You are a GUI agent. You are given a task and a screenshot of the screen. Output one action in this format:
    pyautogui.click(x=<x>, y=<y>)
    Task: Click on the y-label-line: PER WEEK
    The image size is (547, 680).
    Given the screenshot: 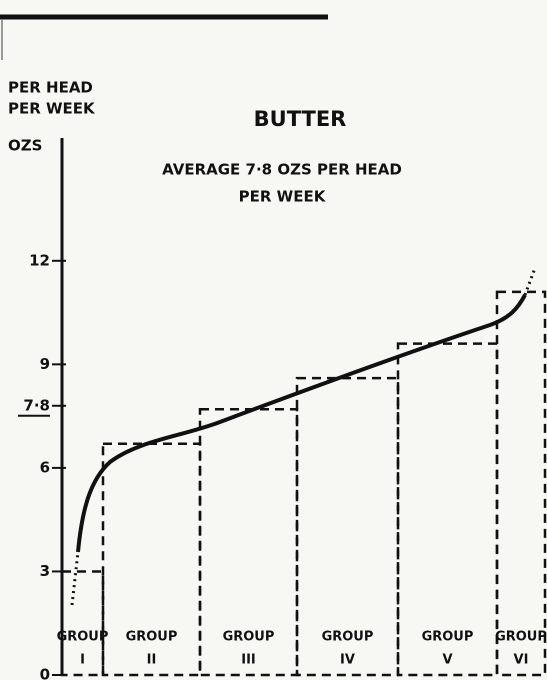 What is the action you would take?
    pyautogui.click(x=52, y=109)
    